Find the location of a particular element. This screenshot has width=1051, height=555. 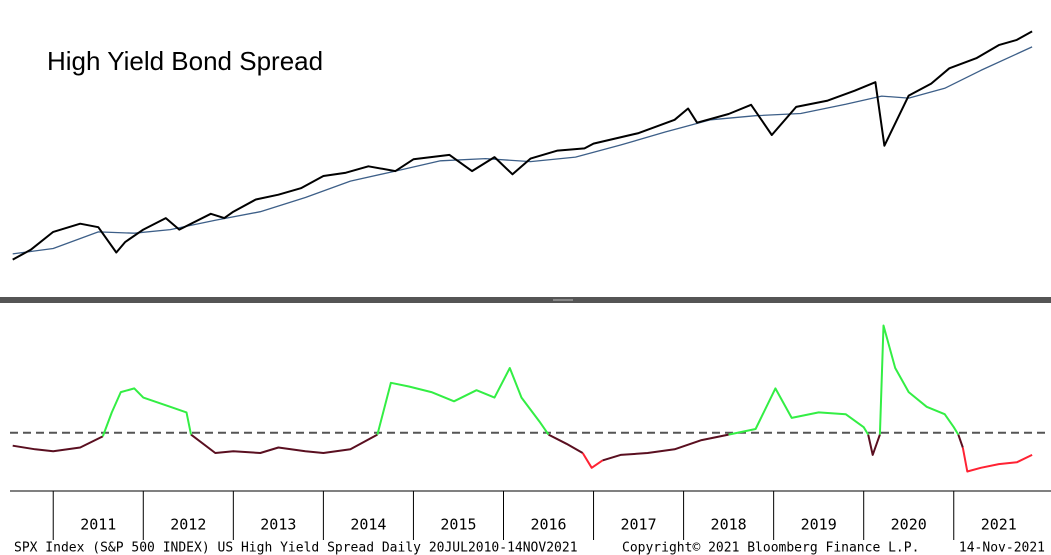

x-tick-label: 2014 is located at coordinates (368, 525).